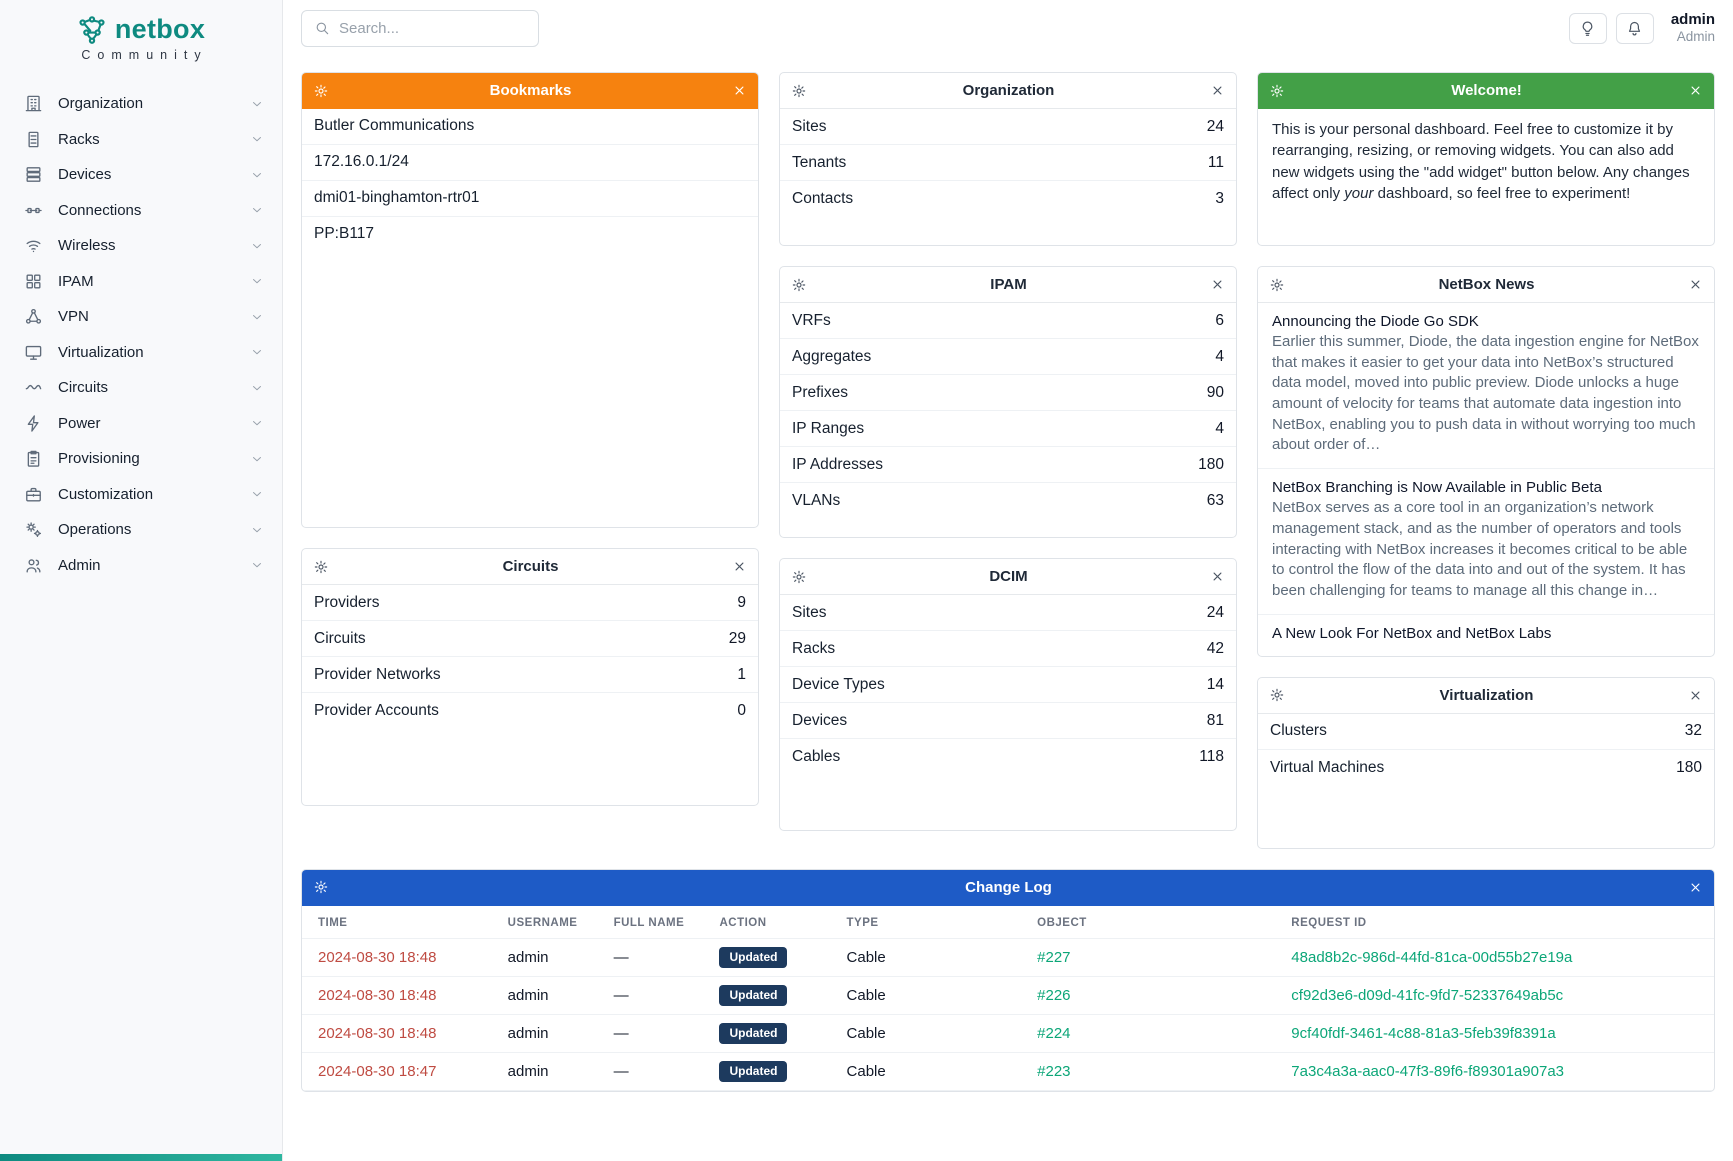 This screenshot has width=1733, height=1161. What do you see at coordinates (141, 353) in the screenshot?
I see `sidebar-item-virtualization: Virtualization` at bounding box center [141, 353].